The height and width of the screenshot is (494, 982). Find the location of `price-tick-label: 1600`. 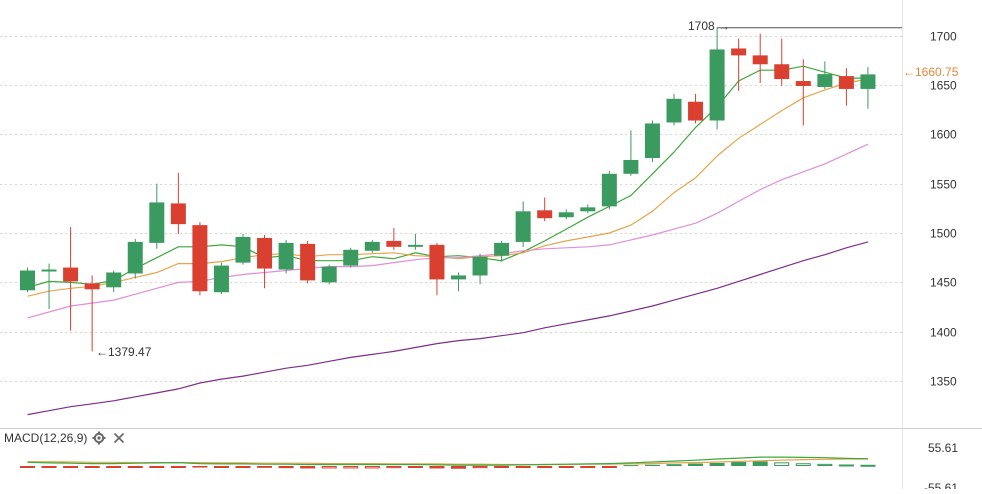

price-tick-label: 1600 is located at coordinates (943, 135).